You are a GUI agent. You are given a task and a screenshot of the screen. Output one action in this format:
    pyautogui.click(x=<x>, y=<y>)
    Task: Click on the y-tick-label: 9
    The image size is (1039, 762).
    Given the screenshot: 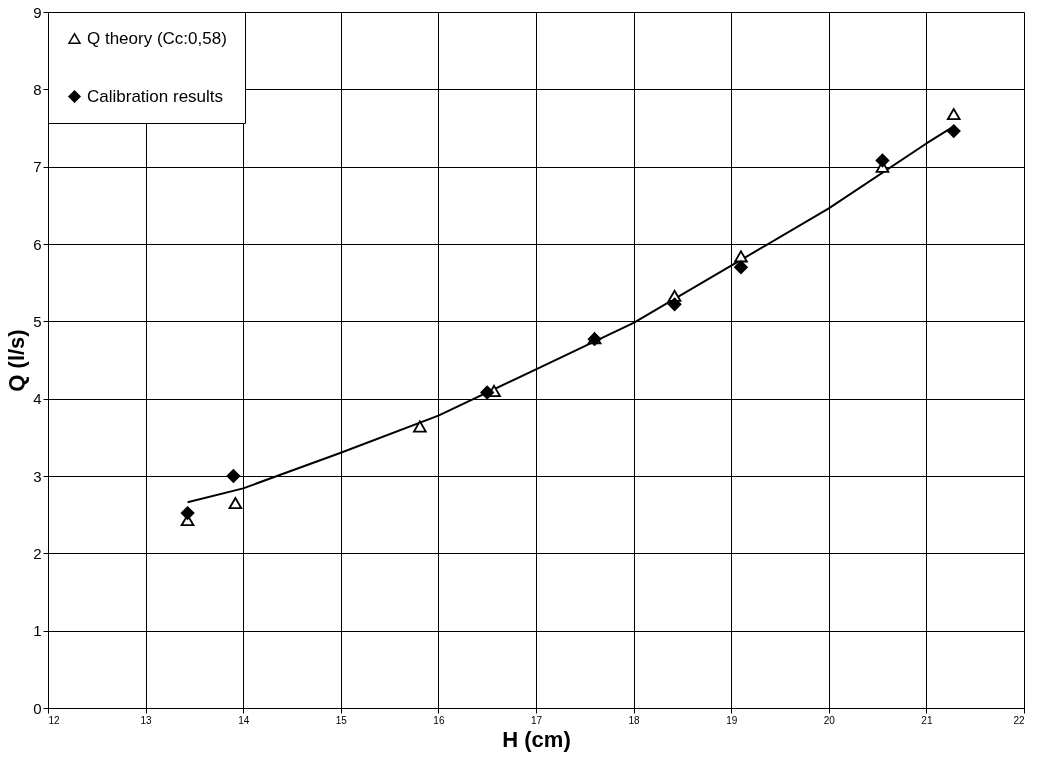 What is the action you would take?
    pyautogui.click(x=37, y=12)
    